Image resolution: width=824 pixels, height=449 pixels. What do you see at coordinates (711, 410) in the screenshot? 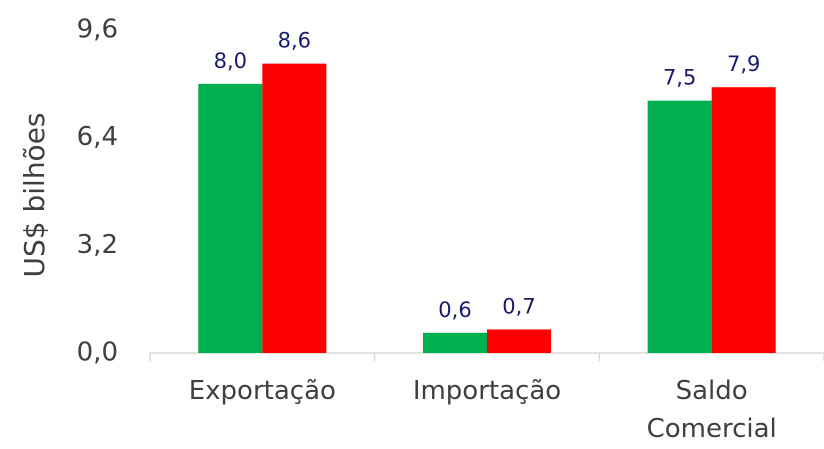
I see `x-tick-label: Saldo Comercial` at bounding box center [711, 410].